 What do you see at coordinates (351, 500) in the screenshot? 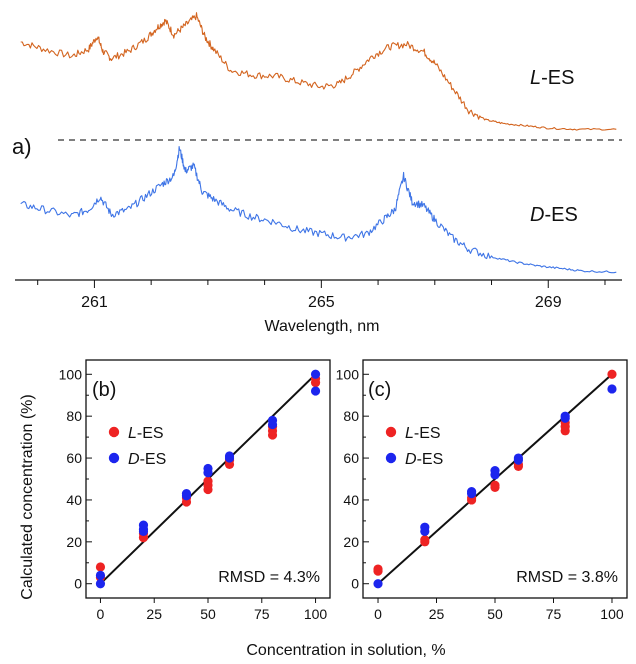
I see `panel-c-ytick-label: 40` at bounding box center [351, 500].